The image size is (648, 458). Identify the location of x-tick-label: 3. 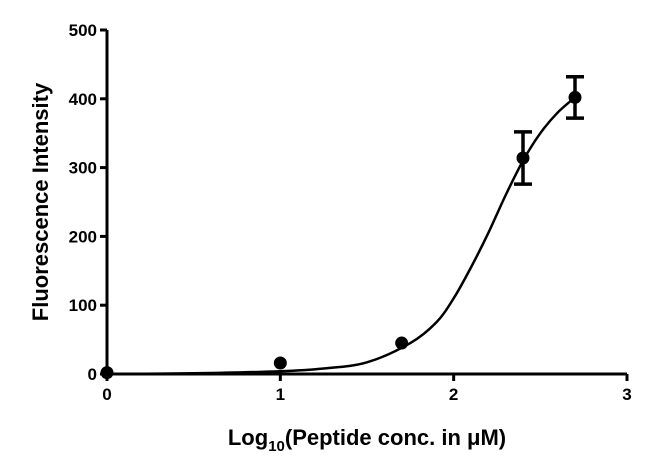
(626, 394).